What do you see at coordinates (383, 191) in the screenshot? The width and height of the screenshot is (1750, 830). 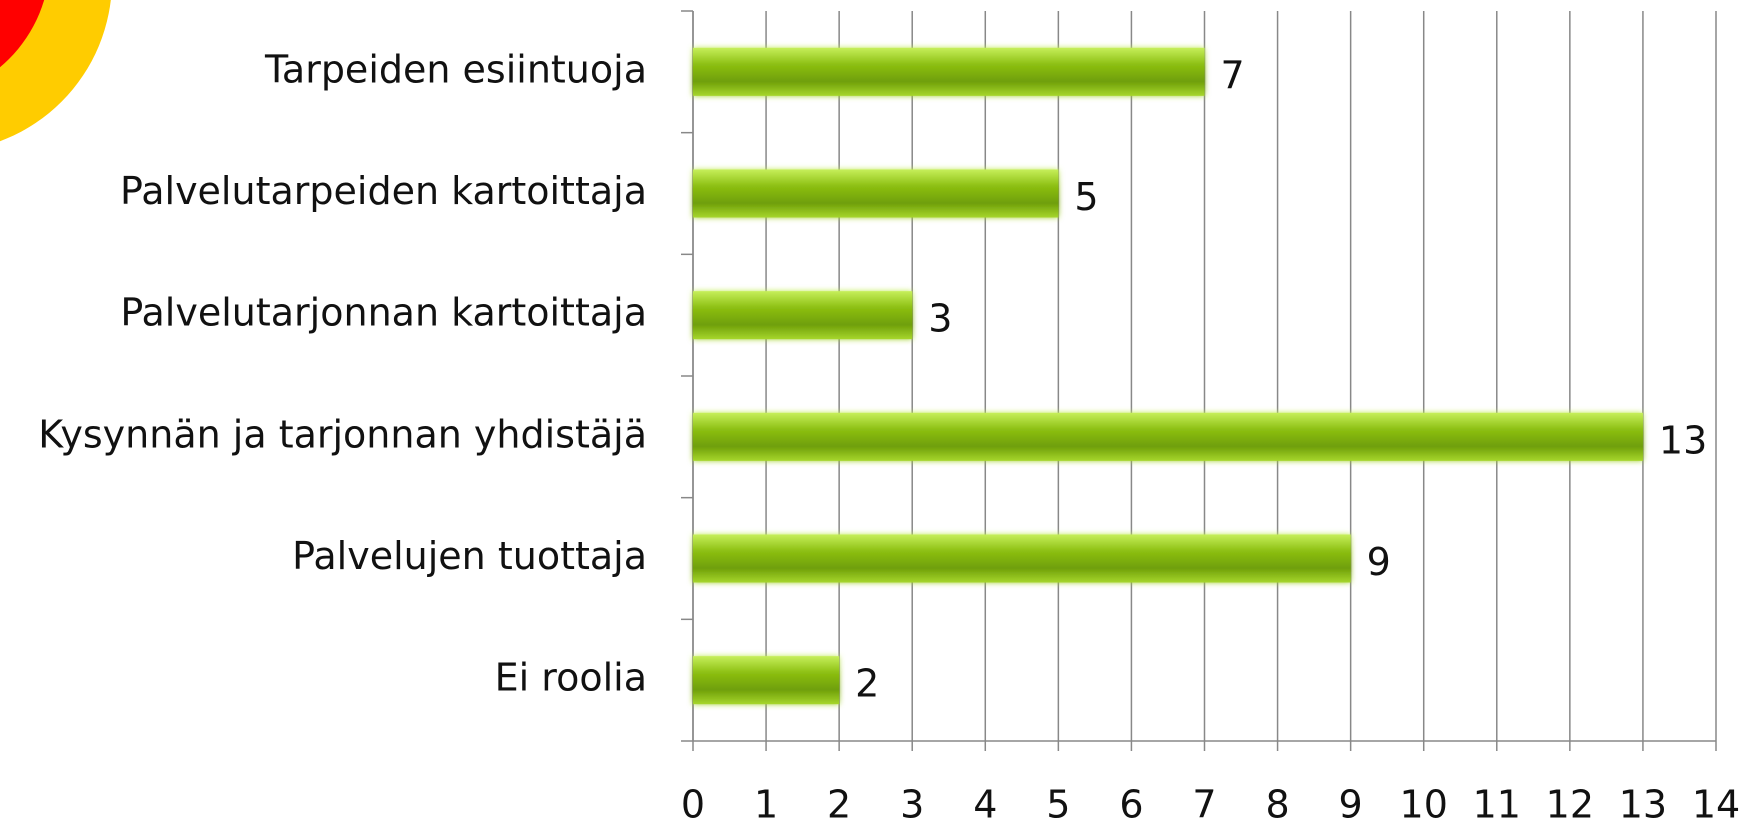 I see `y-tick-label: Palvelutarpeiden kartoittaja` at bounding box center [383, 191].